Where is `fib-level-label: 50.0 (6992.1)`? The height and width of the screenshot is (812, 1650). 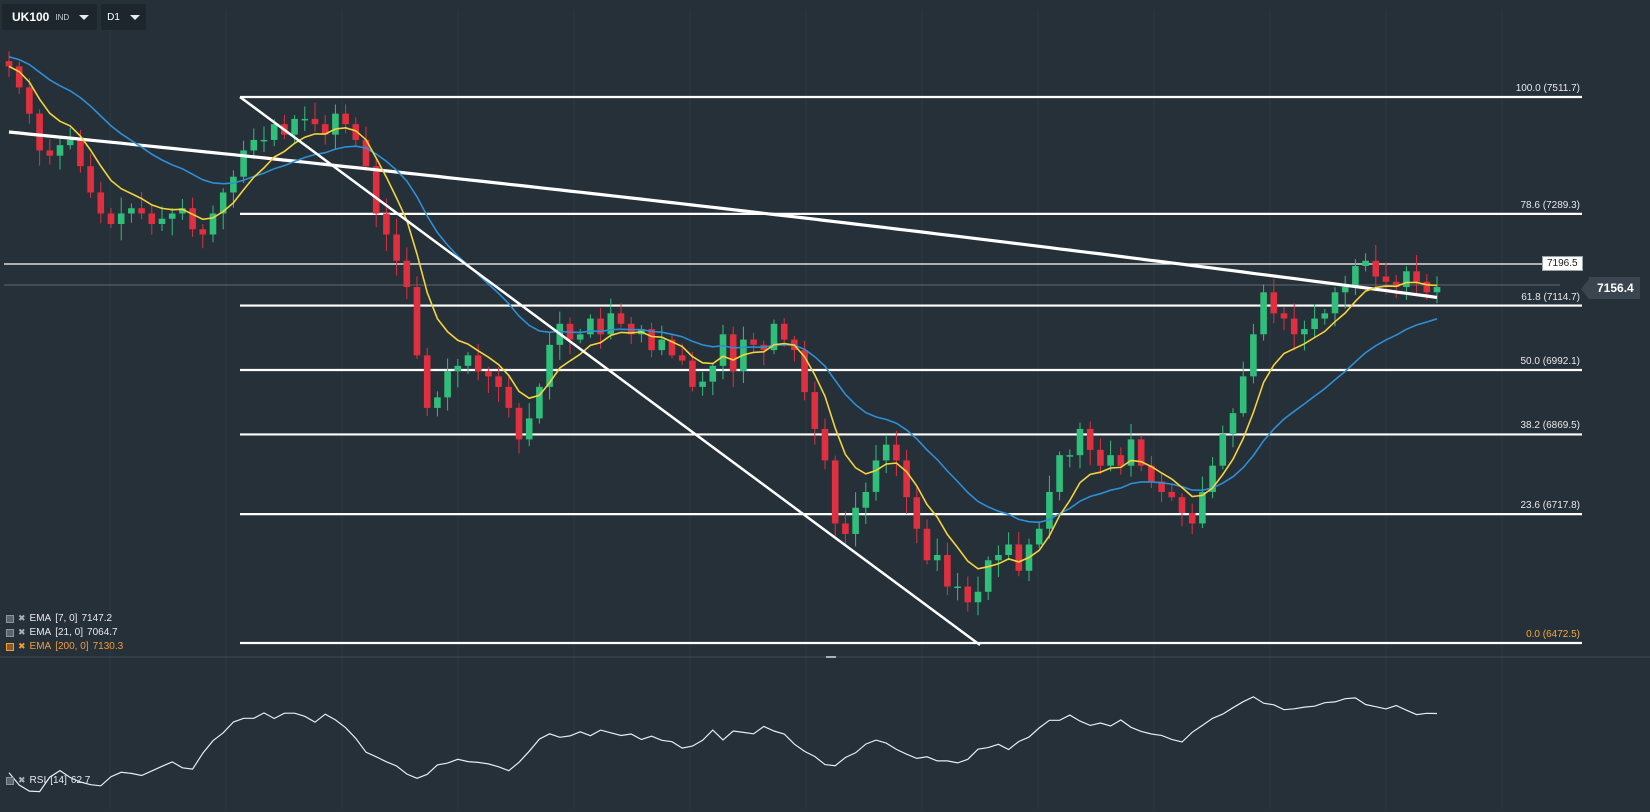
fib-level-label: 50.0 (6992.1) is located at coordinates (1550, 361).